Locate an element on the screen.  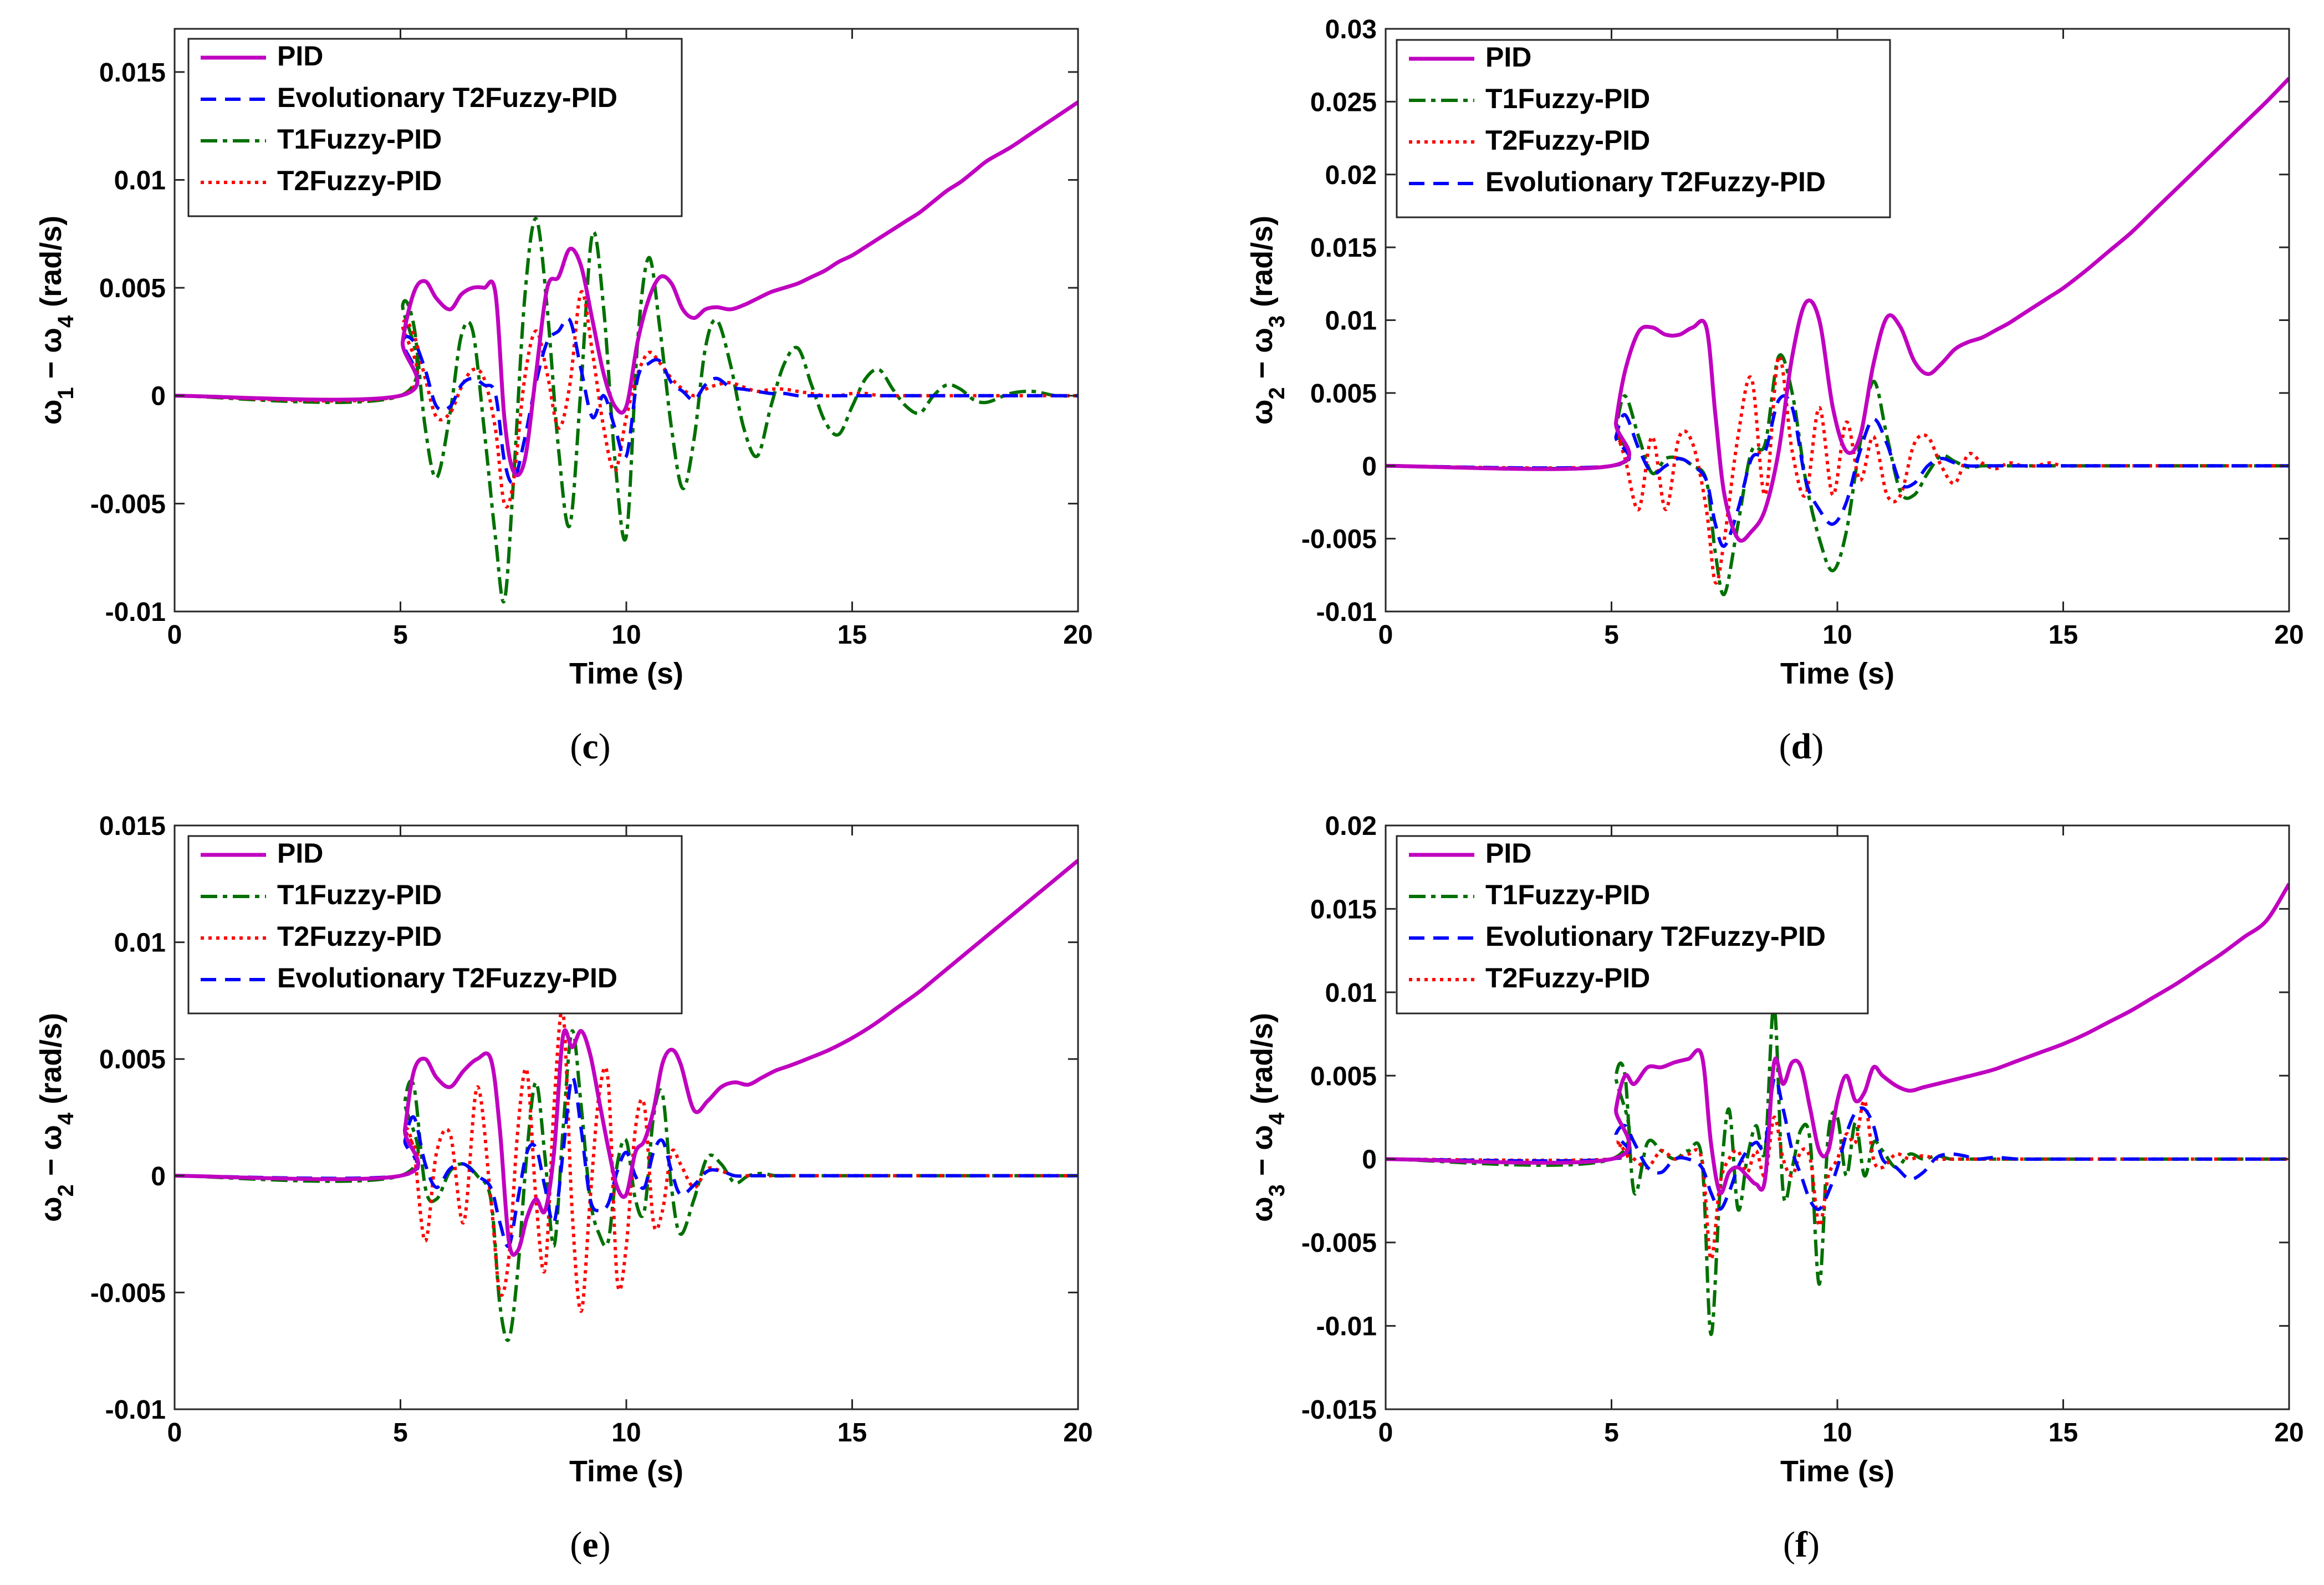
caption-letter: f is located at coordinates (1802, 1545).